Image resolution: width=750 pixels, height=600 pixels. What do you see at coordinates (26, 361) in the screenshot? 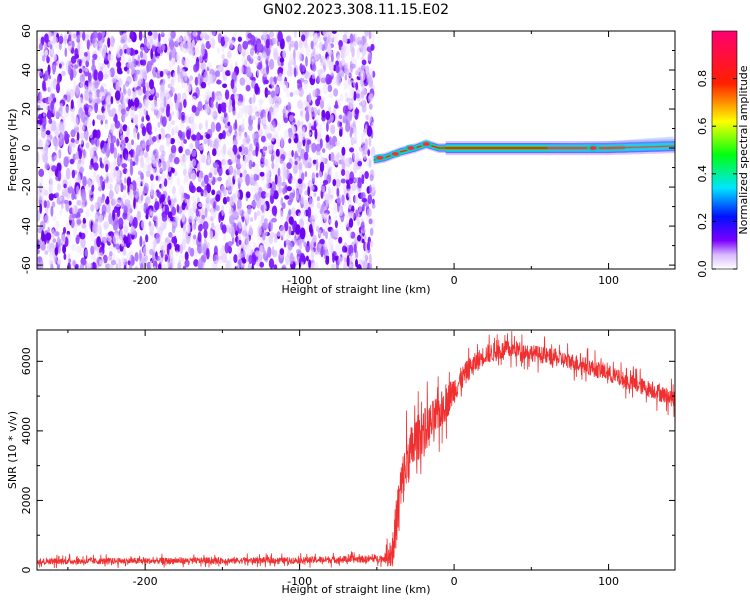
I see `y-tick-label: 6000` at bounding box center [26, 361].